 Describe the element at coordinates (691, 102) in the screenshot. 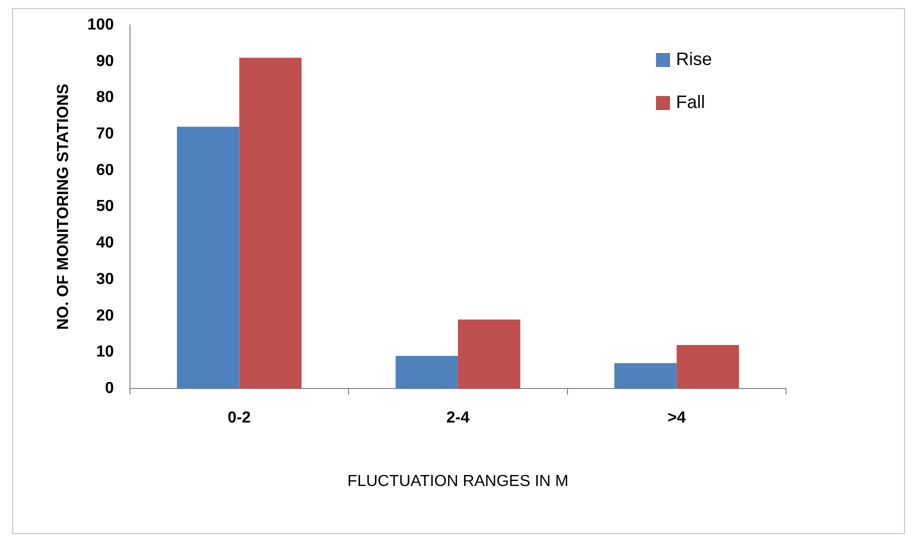

I see `legend-label: Fall` at that location.